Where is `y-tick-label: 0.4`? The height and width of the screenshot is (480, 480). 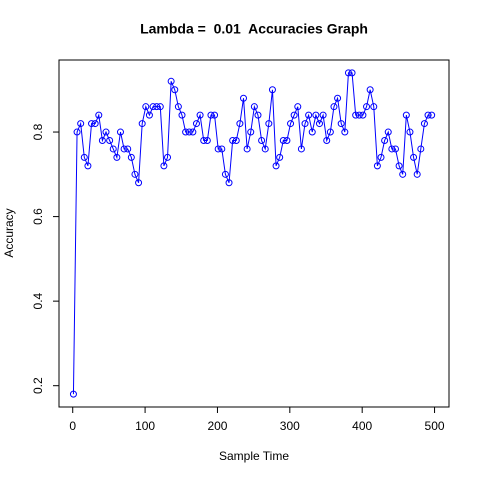 y-tick-label: 0.4 is located at coordinates (38, 300).